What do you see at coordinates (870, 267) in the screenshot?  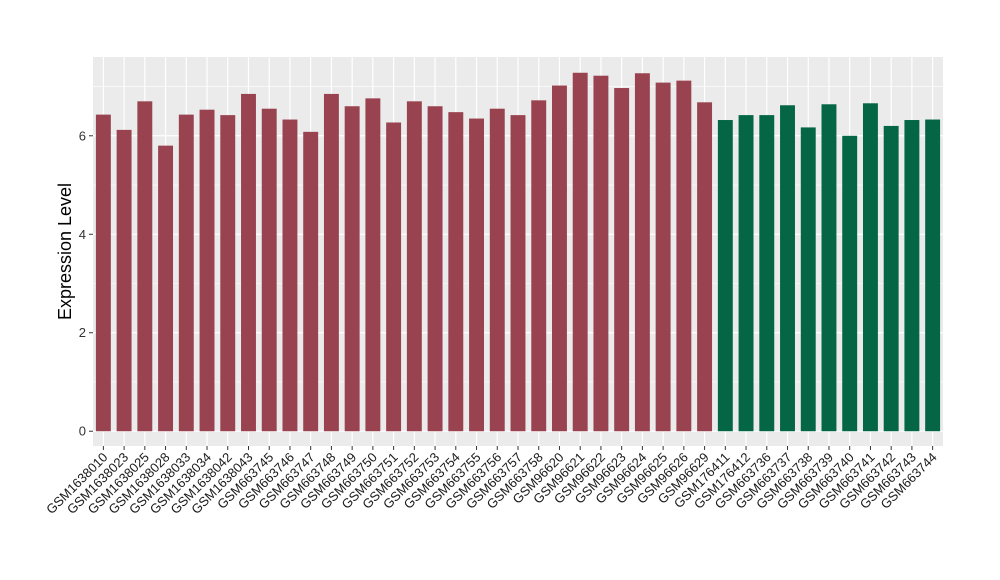 I see `bar-GSM663741` at bounding box center [870, 267].